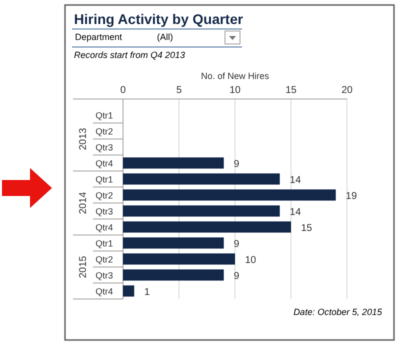  What do you see at coordinates (83, 266) in the screenshot?
I see `text: 2015` at bounding box center [83, 266].